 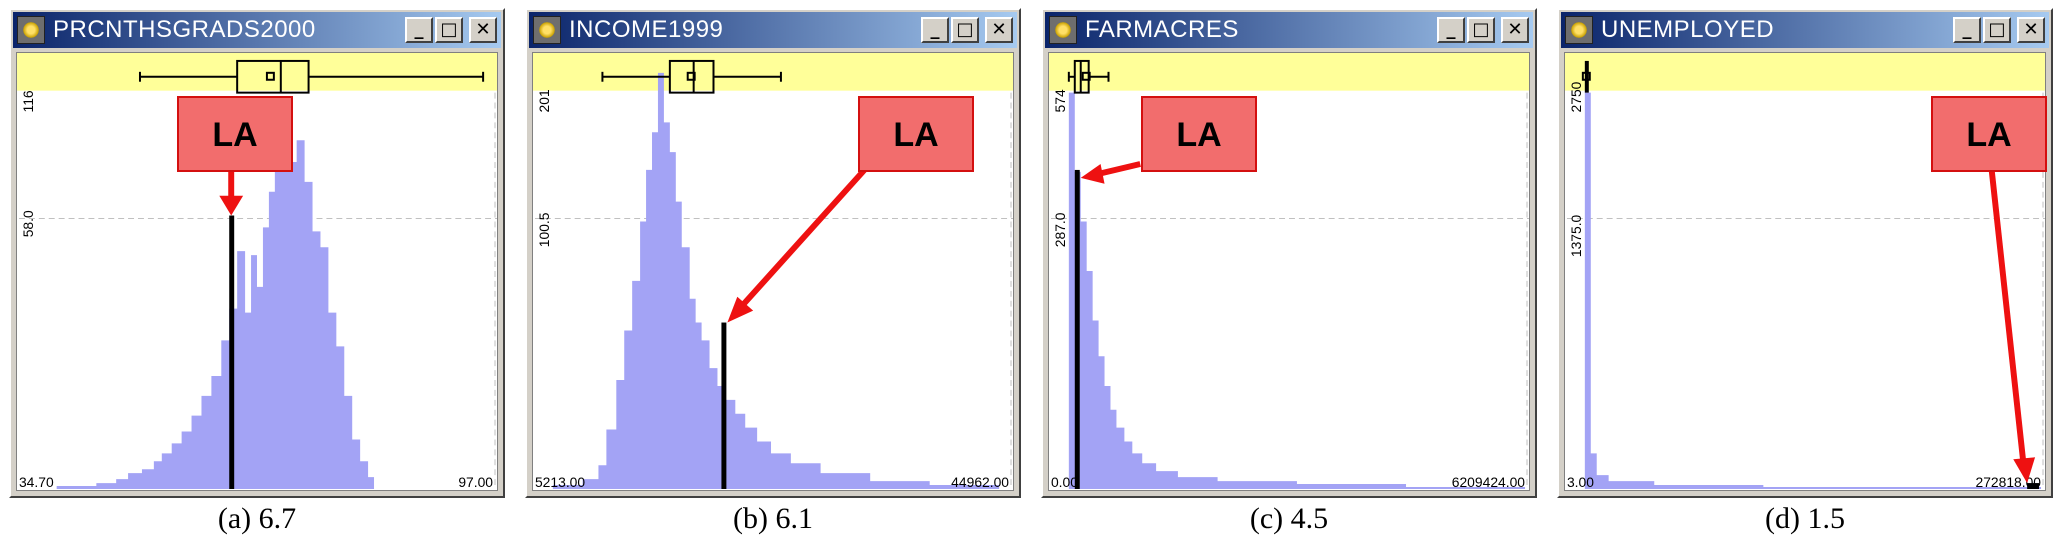 I want to click on boxplot-box, so click(x=691, y=76).